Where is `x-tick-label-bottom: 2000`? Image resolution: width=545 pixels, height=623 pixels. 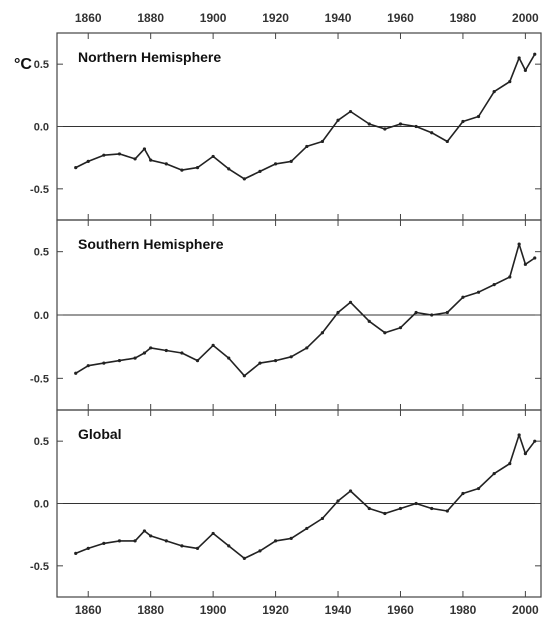
x-tick-label-bottom: 2000 is located at coordinates (525, 610).